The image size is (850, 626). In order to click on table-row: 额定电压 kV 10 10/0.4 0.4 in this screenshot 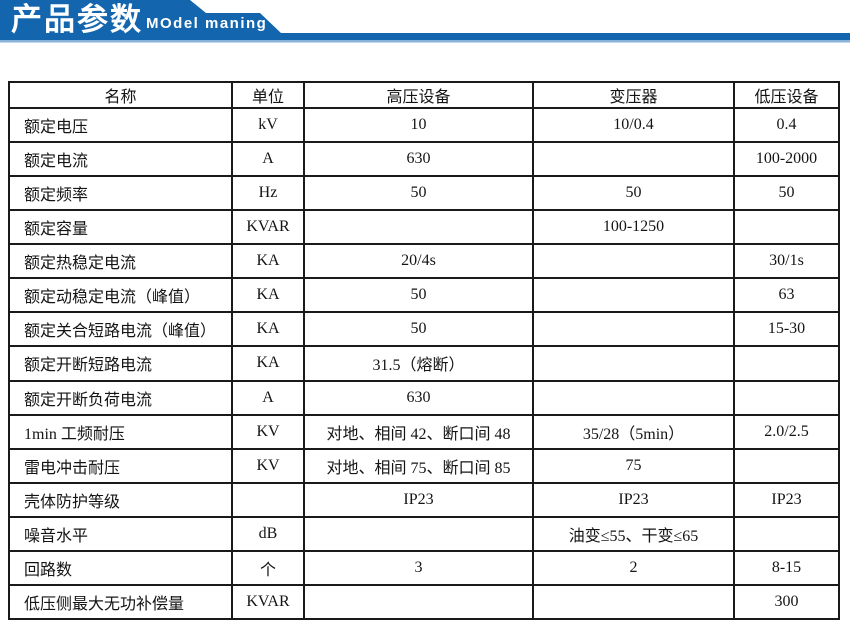, I will do `click(424, 125)`.